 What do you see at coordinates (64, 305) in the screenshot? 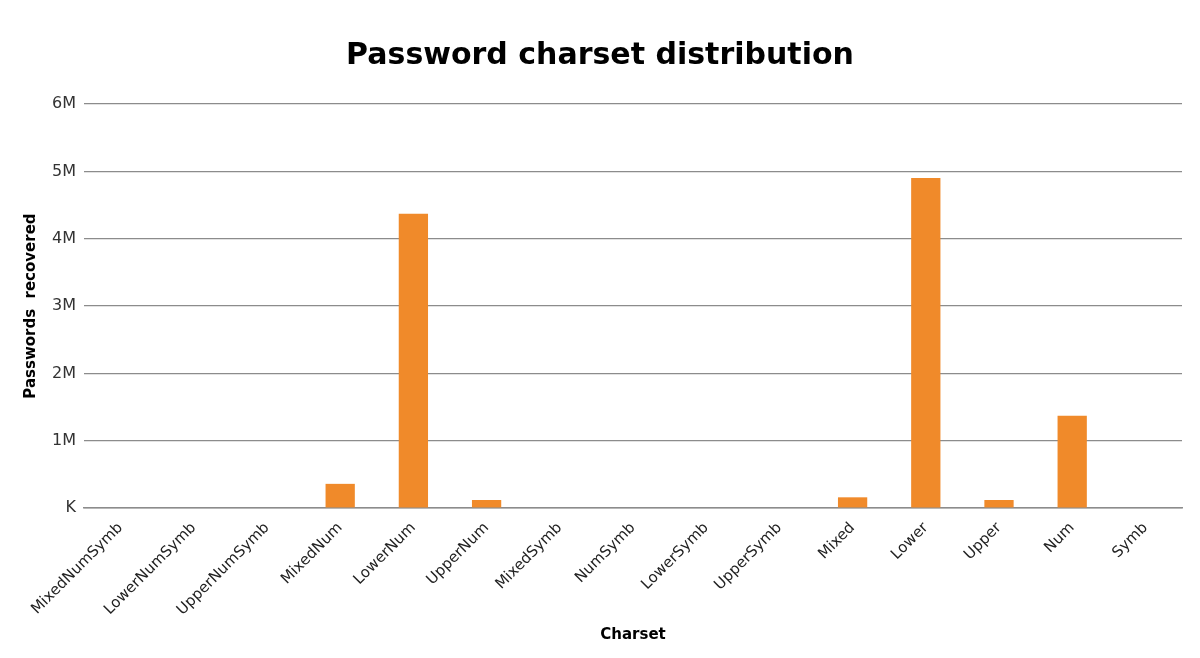
I see `y-tick-label: 3M` at bounding box center [64, 305].